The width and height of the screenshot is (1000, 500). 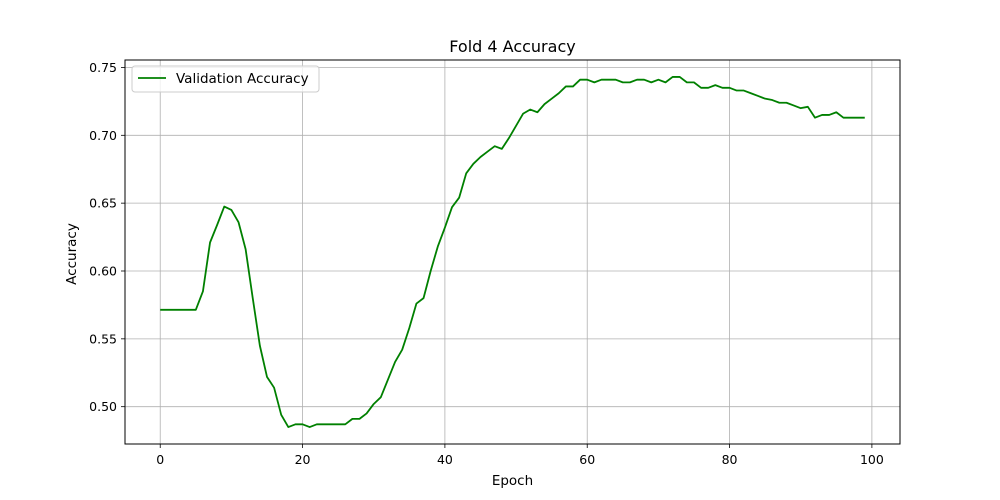 I want to click on legend: Validation Accuracy, so click(x=225, y=79).